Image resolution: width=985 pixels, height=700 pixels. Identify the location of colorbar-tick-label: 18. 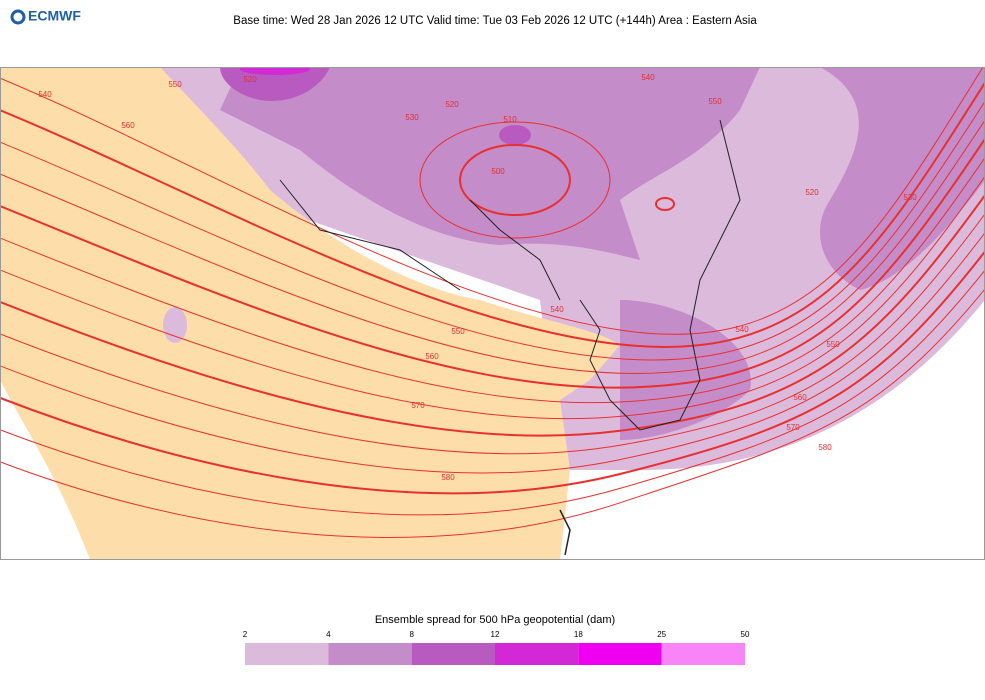
(578, 634).